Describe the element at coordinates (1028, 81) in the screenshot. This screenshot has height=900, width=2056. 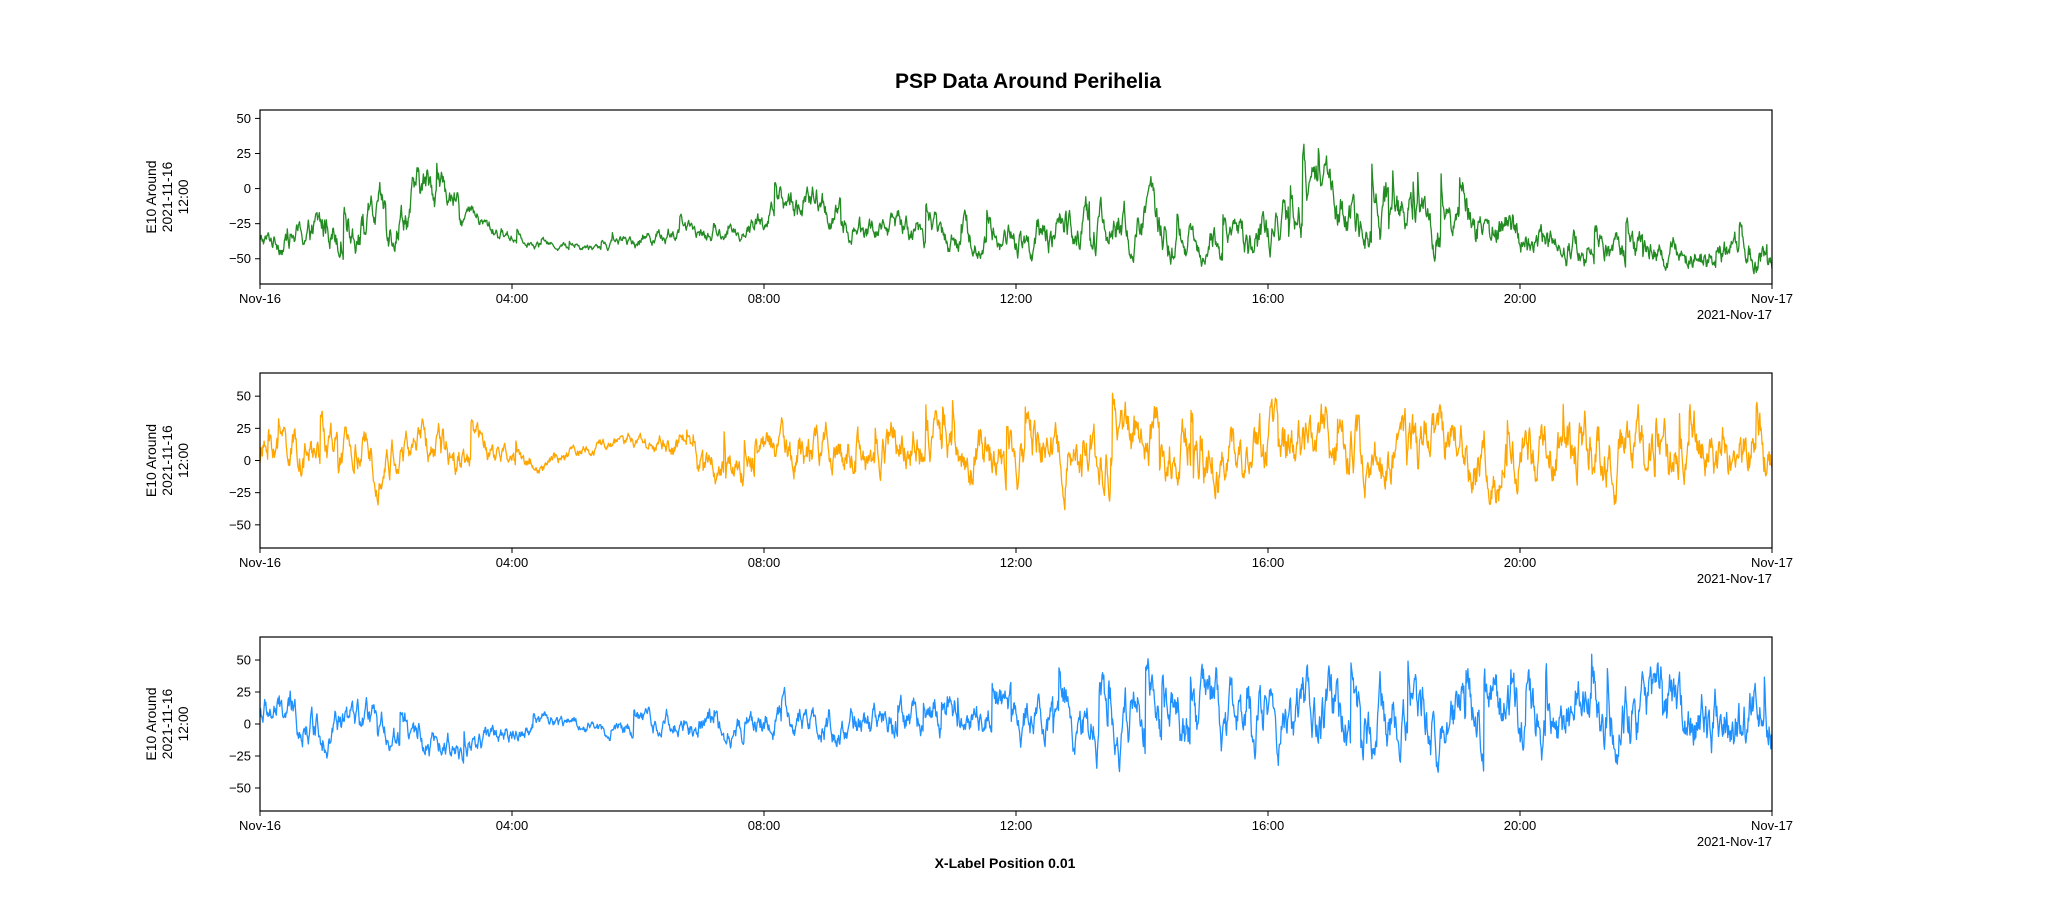
I see `chart-title: PSP Data Around Perihelia` at that location.